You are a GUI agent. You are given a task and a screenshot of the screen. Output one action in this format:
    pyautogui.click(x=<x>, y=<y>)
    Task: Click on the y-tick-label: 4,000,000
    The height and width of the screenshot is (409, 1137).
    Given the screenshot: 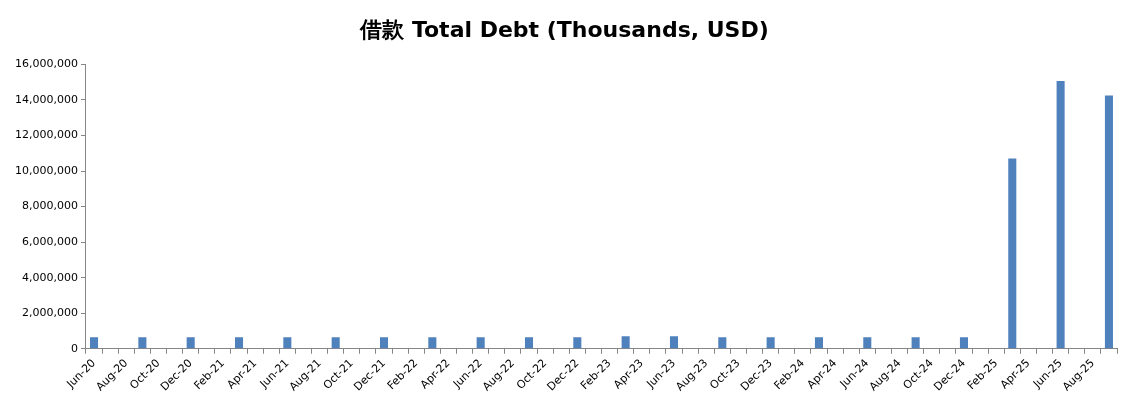 What is the action you would take?
    pyautogui.click(x=50, y=277)
    